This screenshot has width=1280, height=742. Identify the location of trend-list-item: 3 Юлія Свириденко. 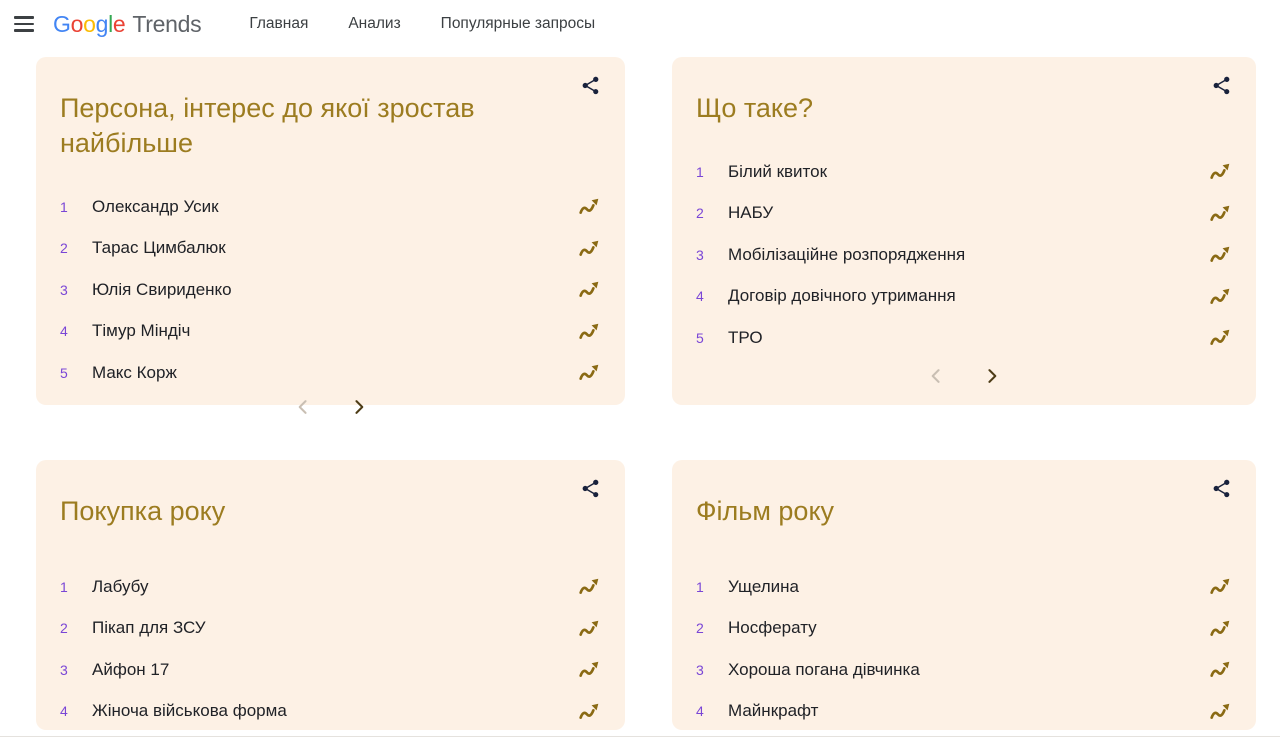
(330, 290).